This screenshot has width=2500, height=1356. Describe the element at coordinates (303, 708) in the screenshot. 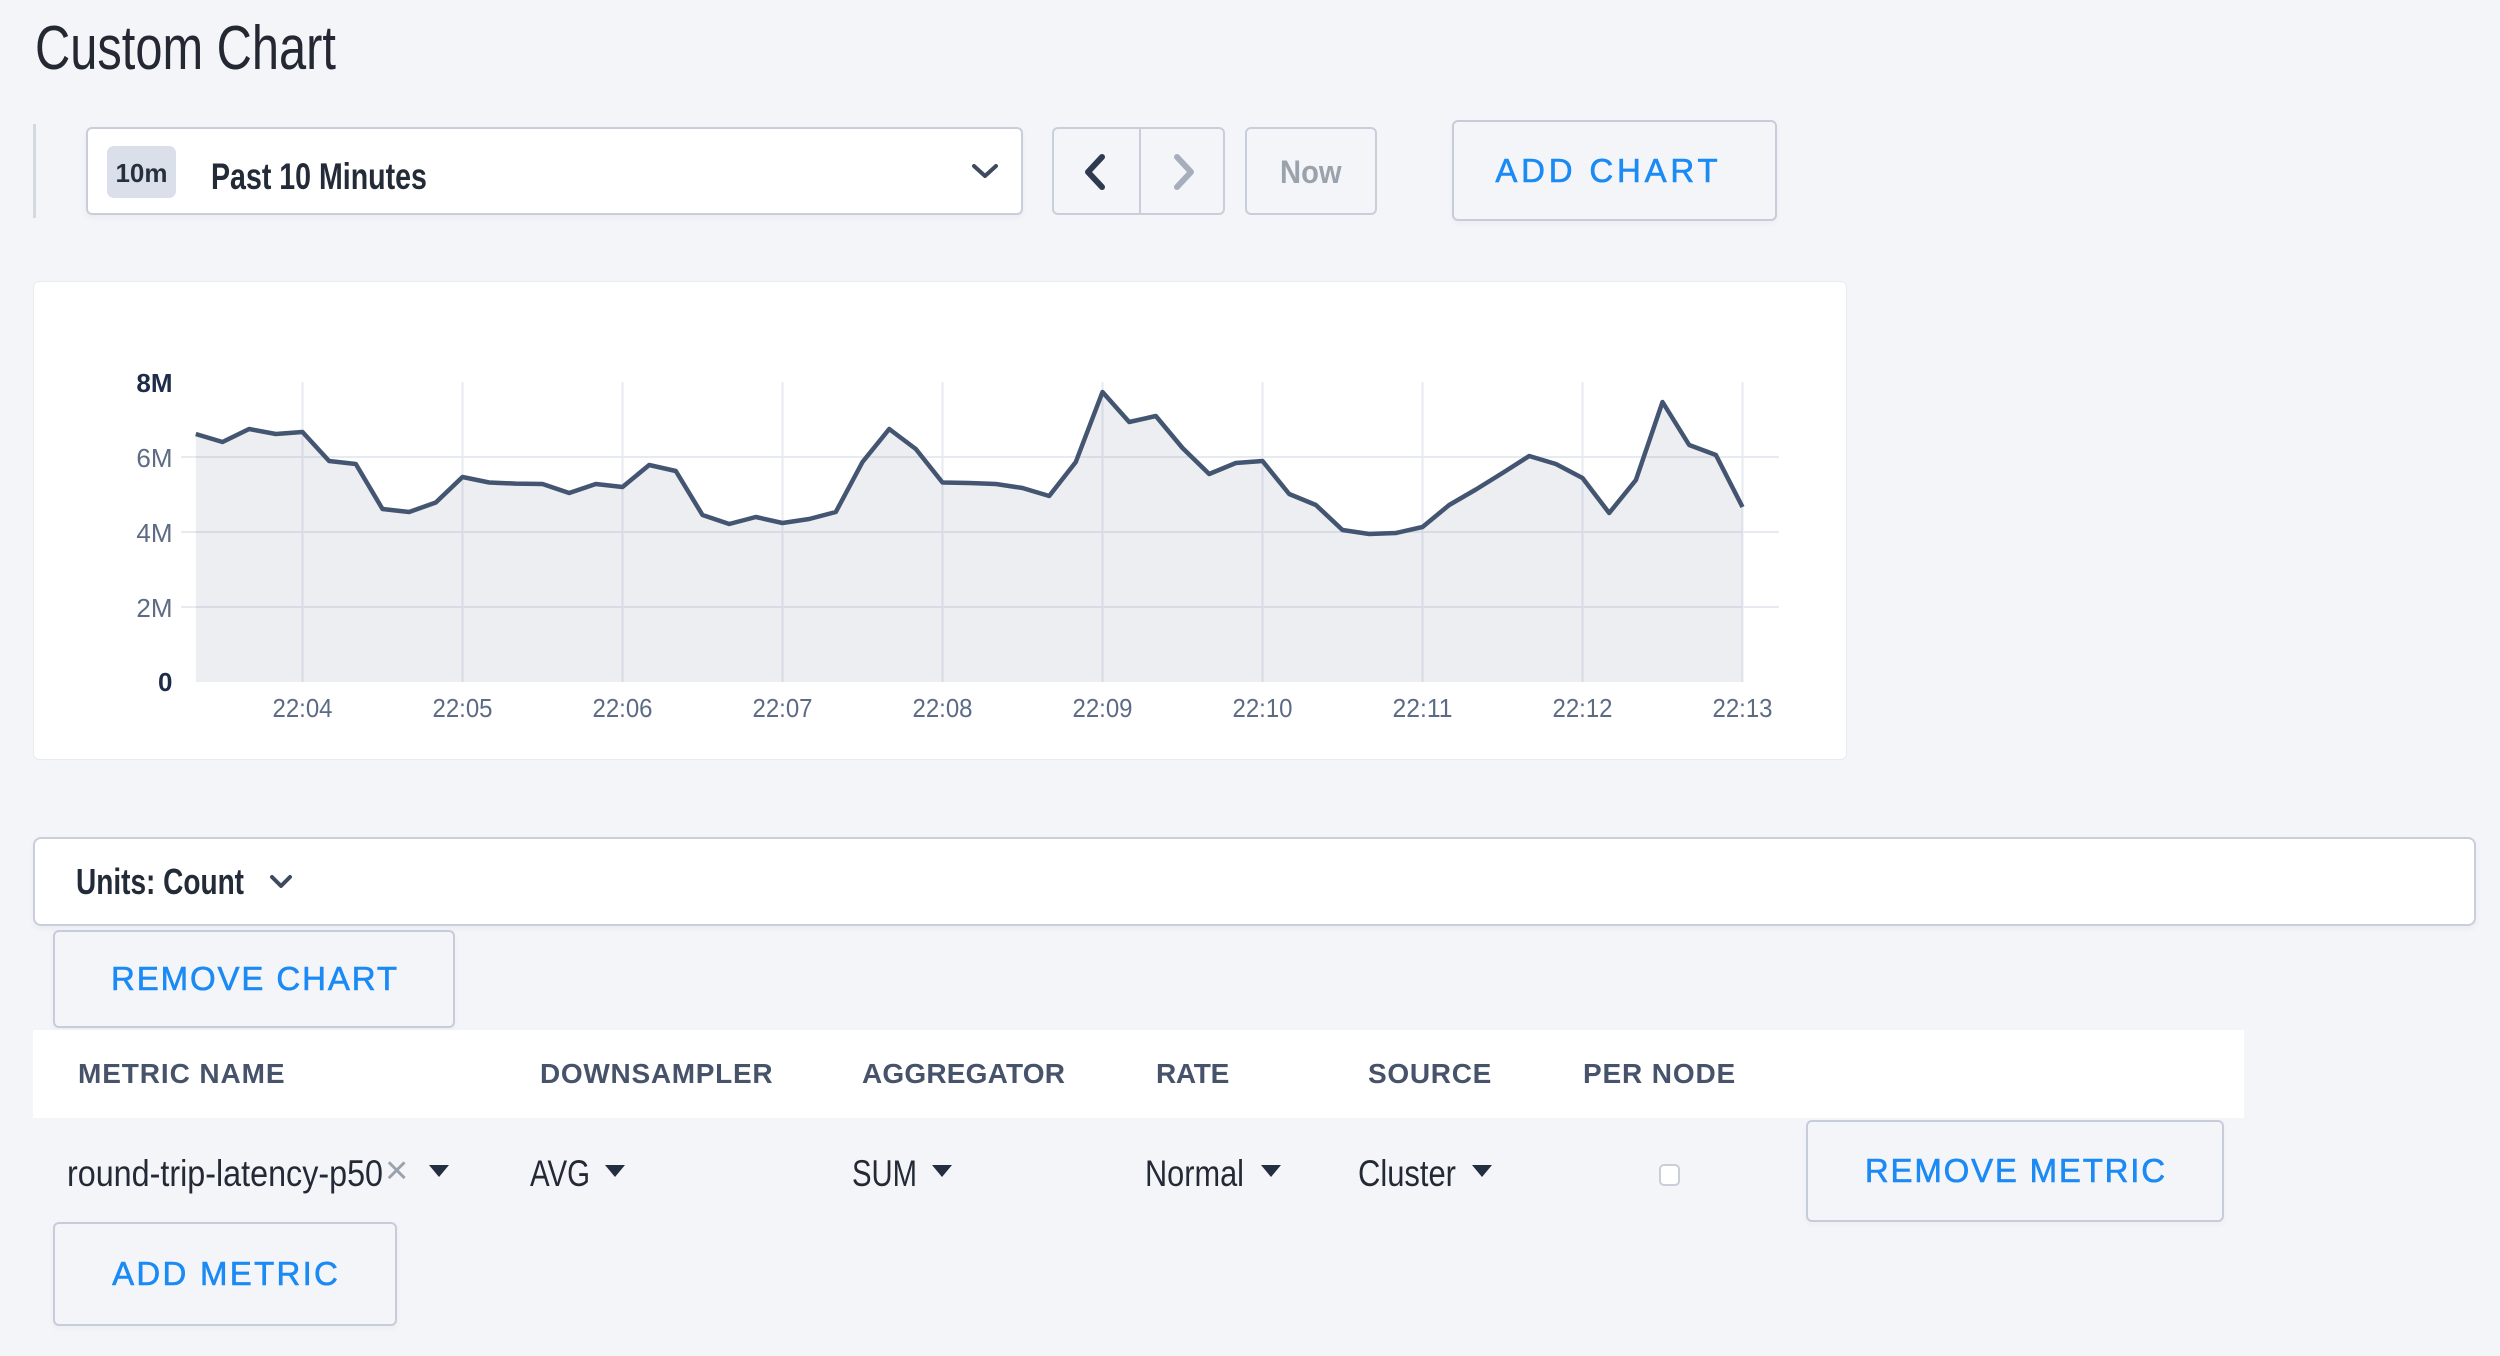

I see `svg-text: 22:04` at that location.